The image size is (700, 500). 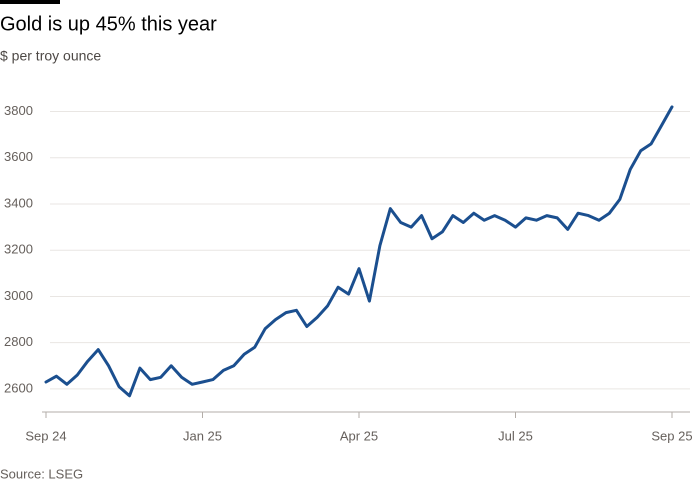 I want to click on y-tick-label: 3800, so click(x=18, y=110).